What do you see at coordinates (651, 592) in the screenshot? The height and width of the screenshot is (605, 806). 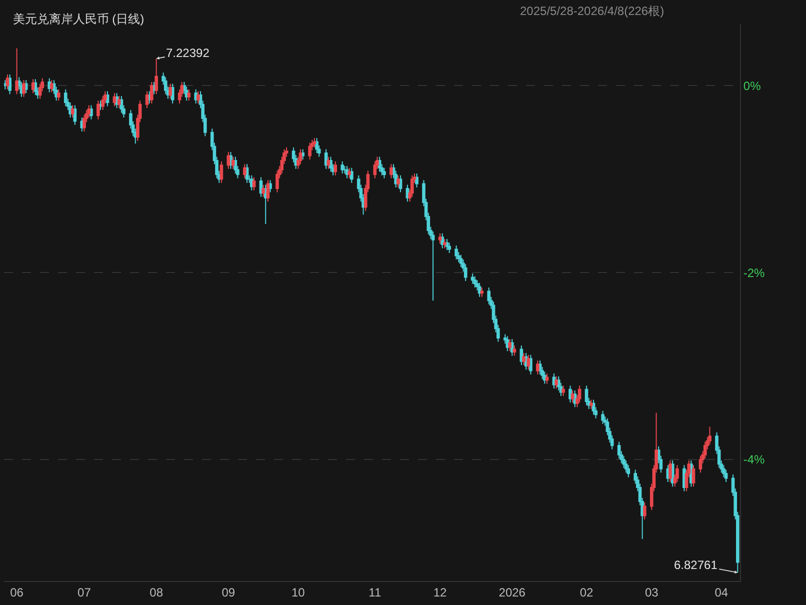 I see `x-tick-label: 03` at bounding box center [651, 592].